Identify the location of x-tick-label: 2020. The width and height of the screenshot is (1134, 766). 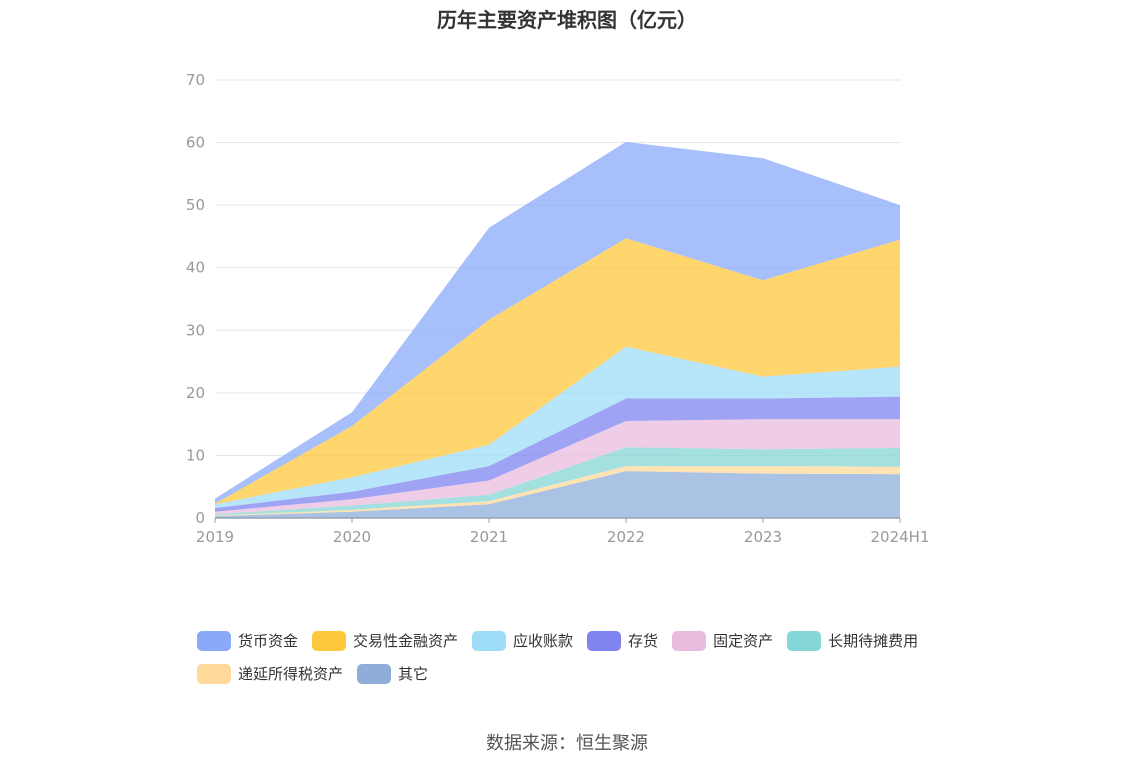
(352, 537).